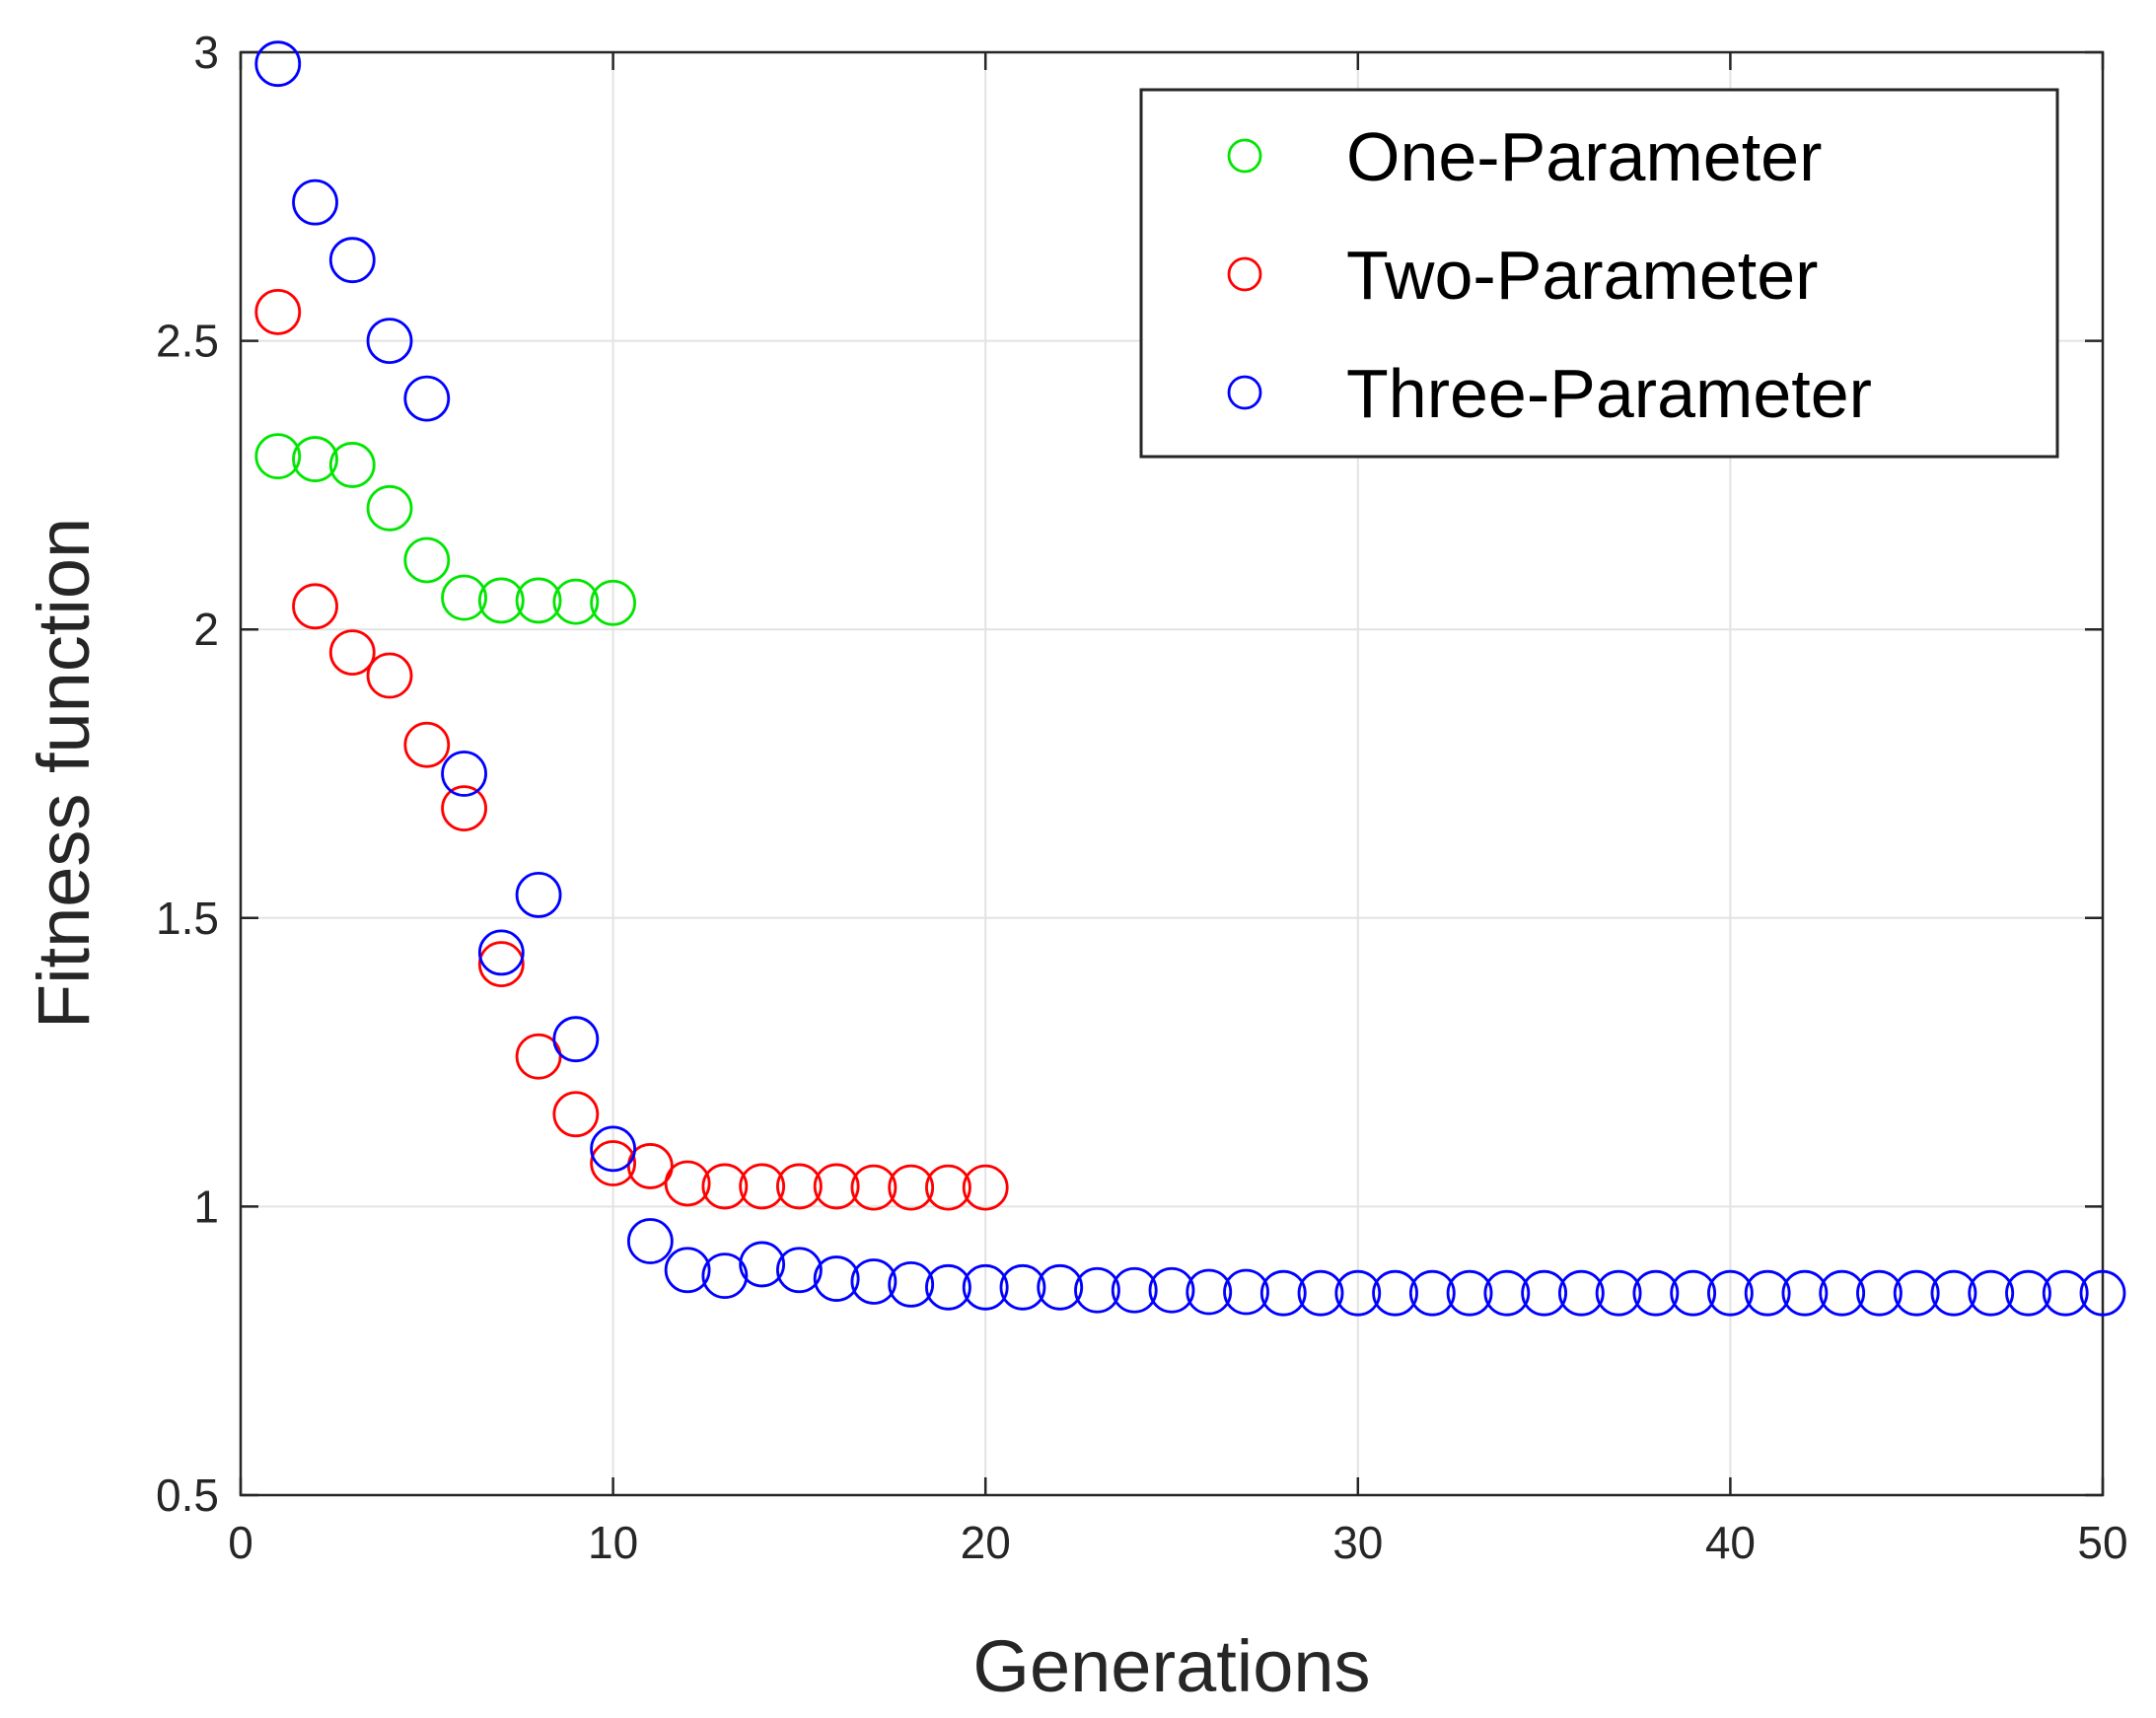 This screenshot has height=1718, width=2156. What do you see at coordinates (240, 1543) in the screenshot?
I see `x-tick-label: 0` at bounding box center [240, 1543].